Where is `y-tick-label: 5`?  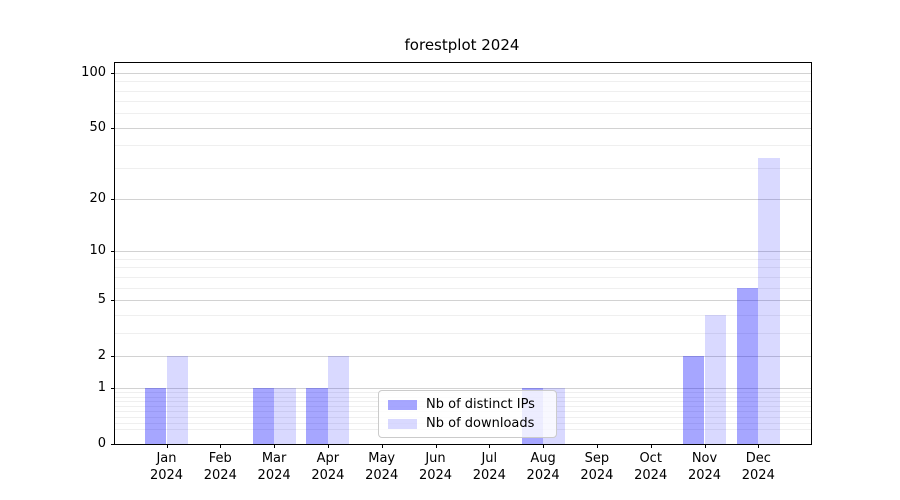
y-tick-label: 5 is located at coordinates (101, 300).